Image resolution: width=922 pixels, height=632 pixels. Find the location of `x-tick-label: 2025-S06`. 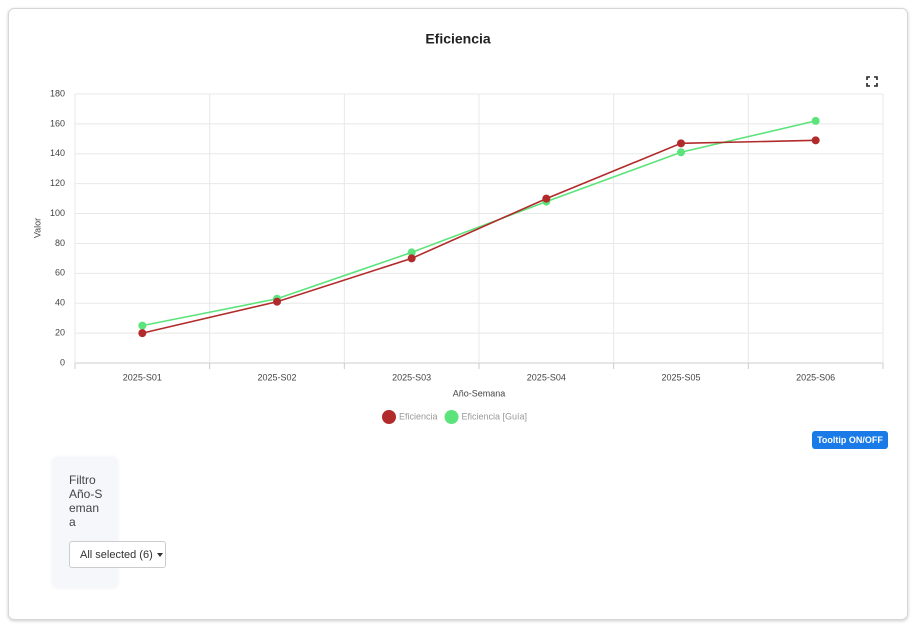

x-tick-label: 2025-S06 is located at coordinates (815, 377).